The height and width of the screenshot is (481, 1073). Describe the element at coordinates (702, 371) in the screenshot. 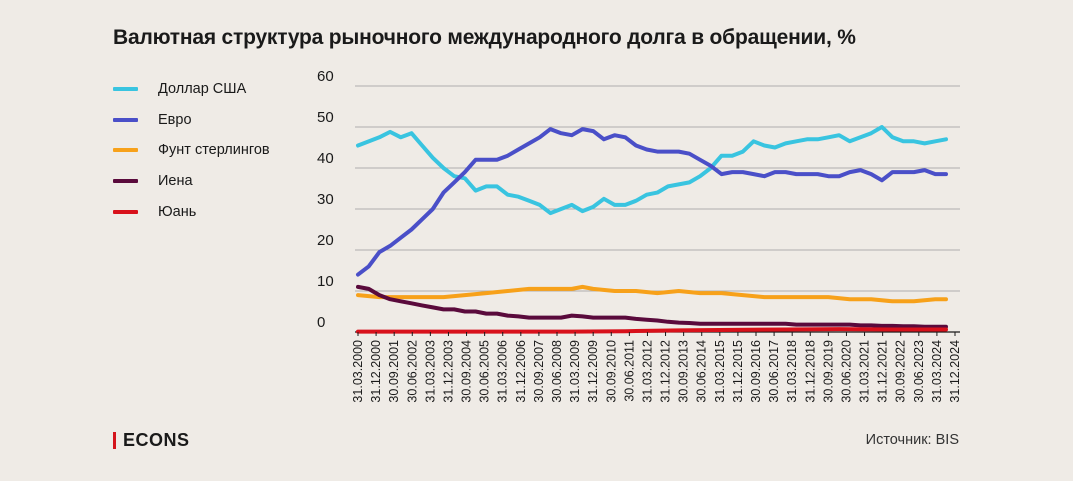

I see `x-tick-label: 30.06.2014` at that location.